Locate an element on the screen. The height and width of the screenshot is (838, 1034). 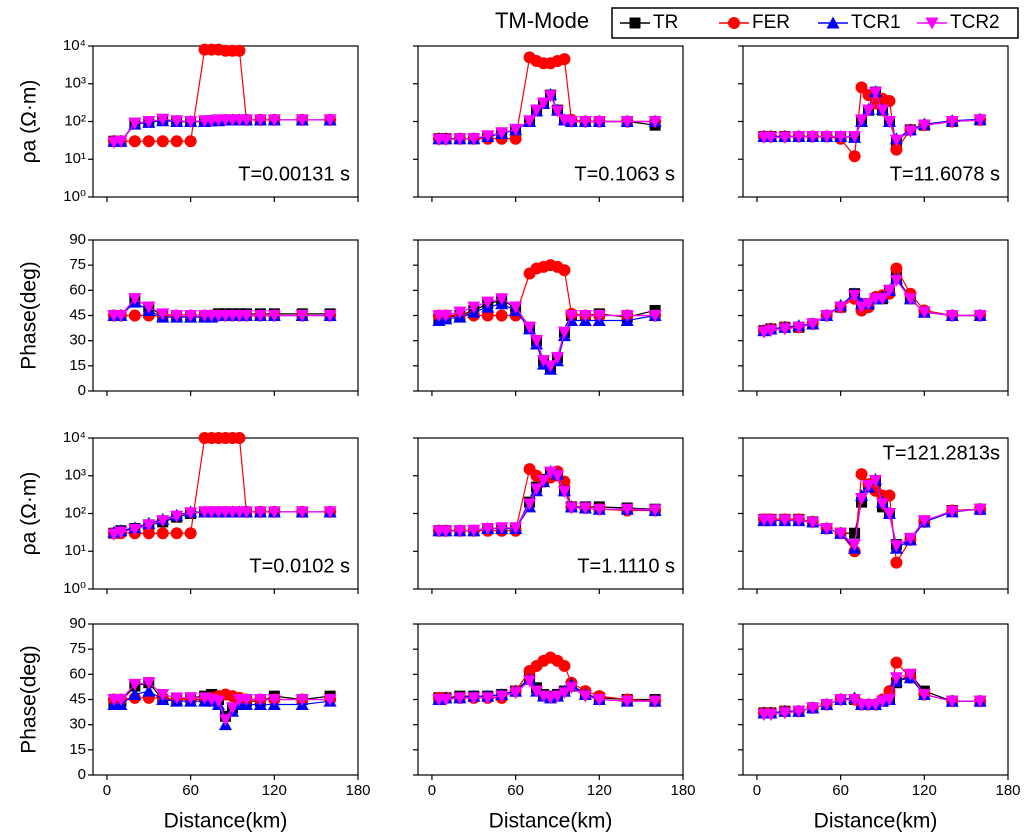
y-tick-label: 10⁴ is located at coordinates (74, 437).